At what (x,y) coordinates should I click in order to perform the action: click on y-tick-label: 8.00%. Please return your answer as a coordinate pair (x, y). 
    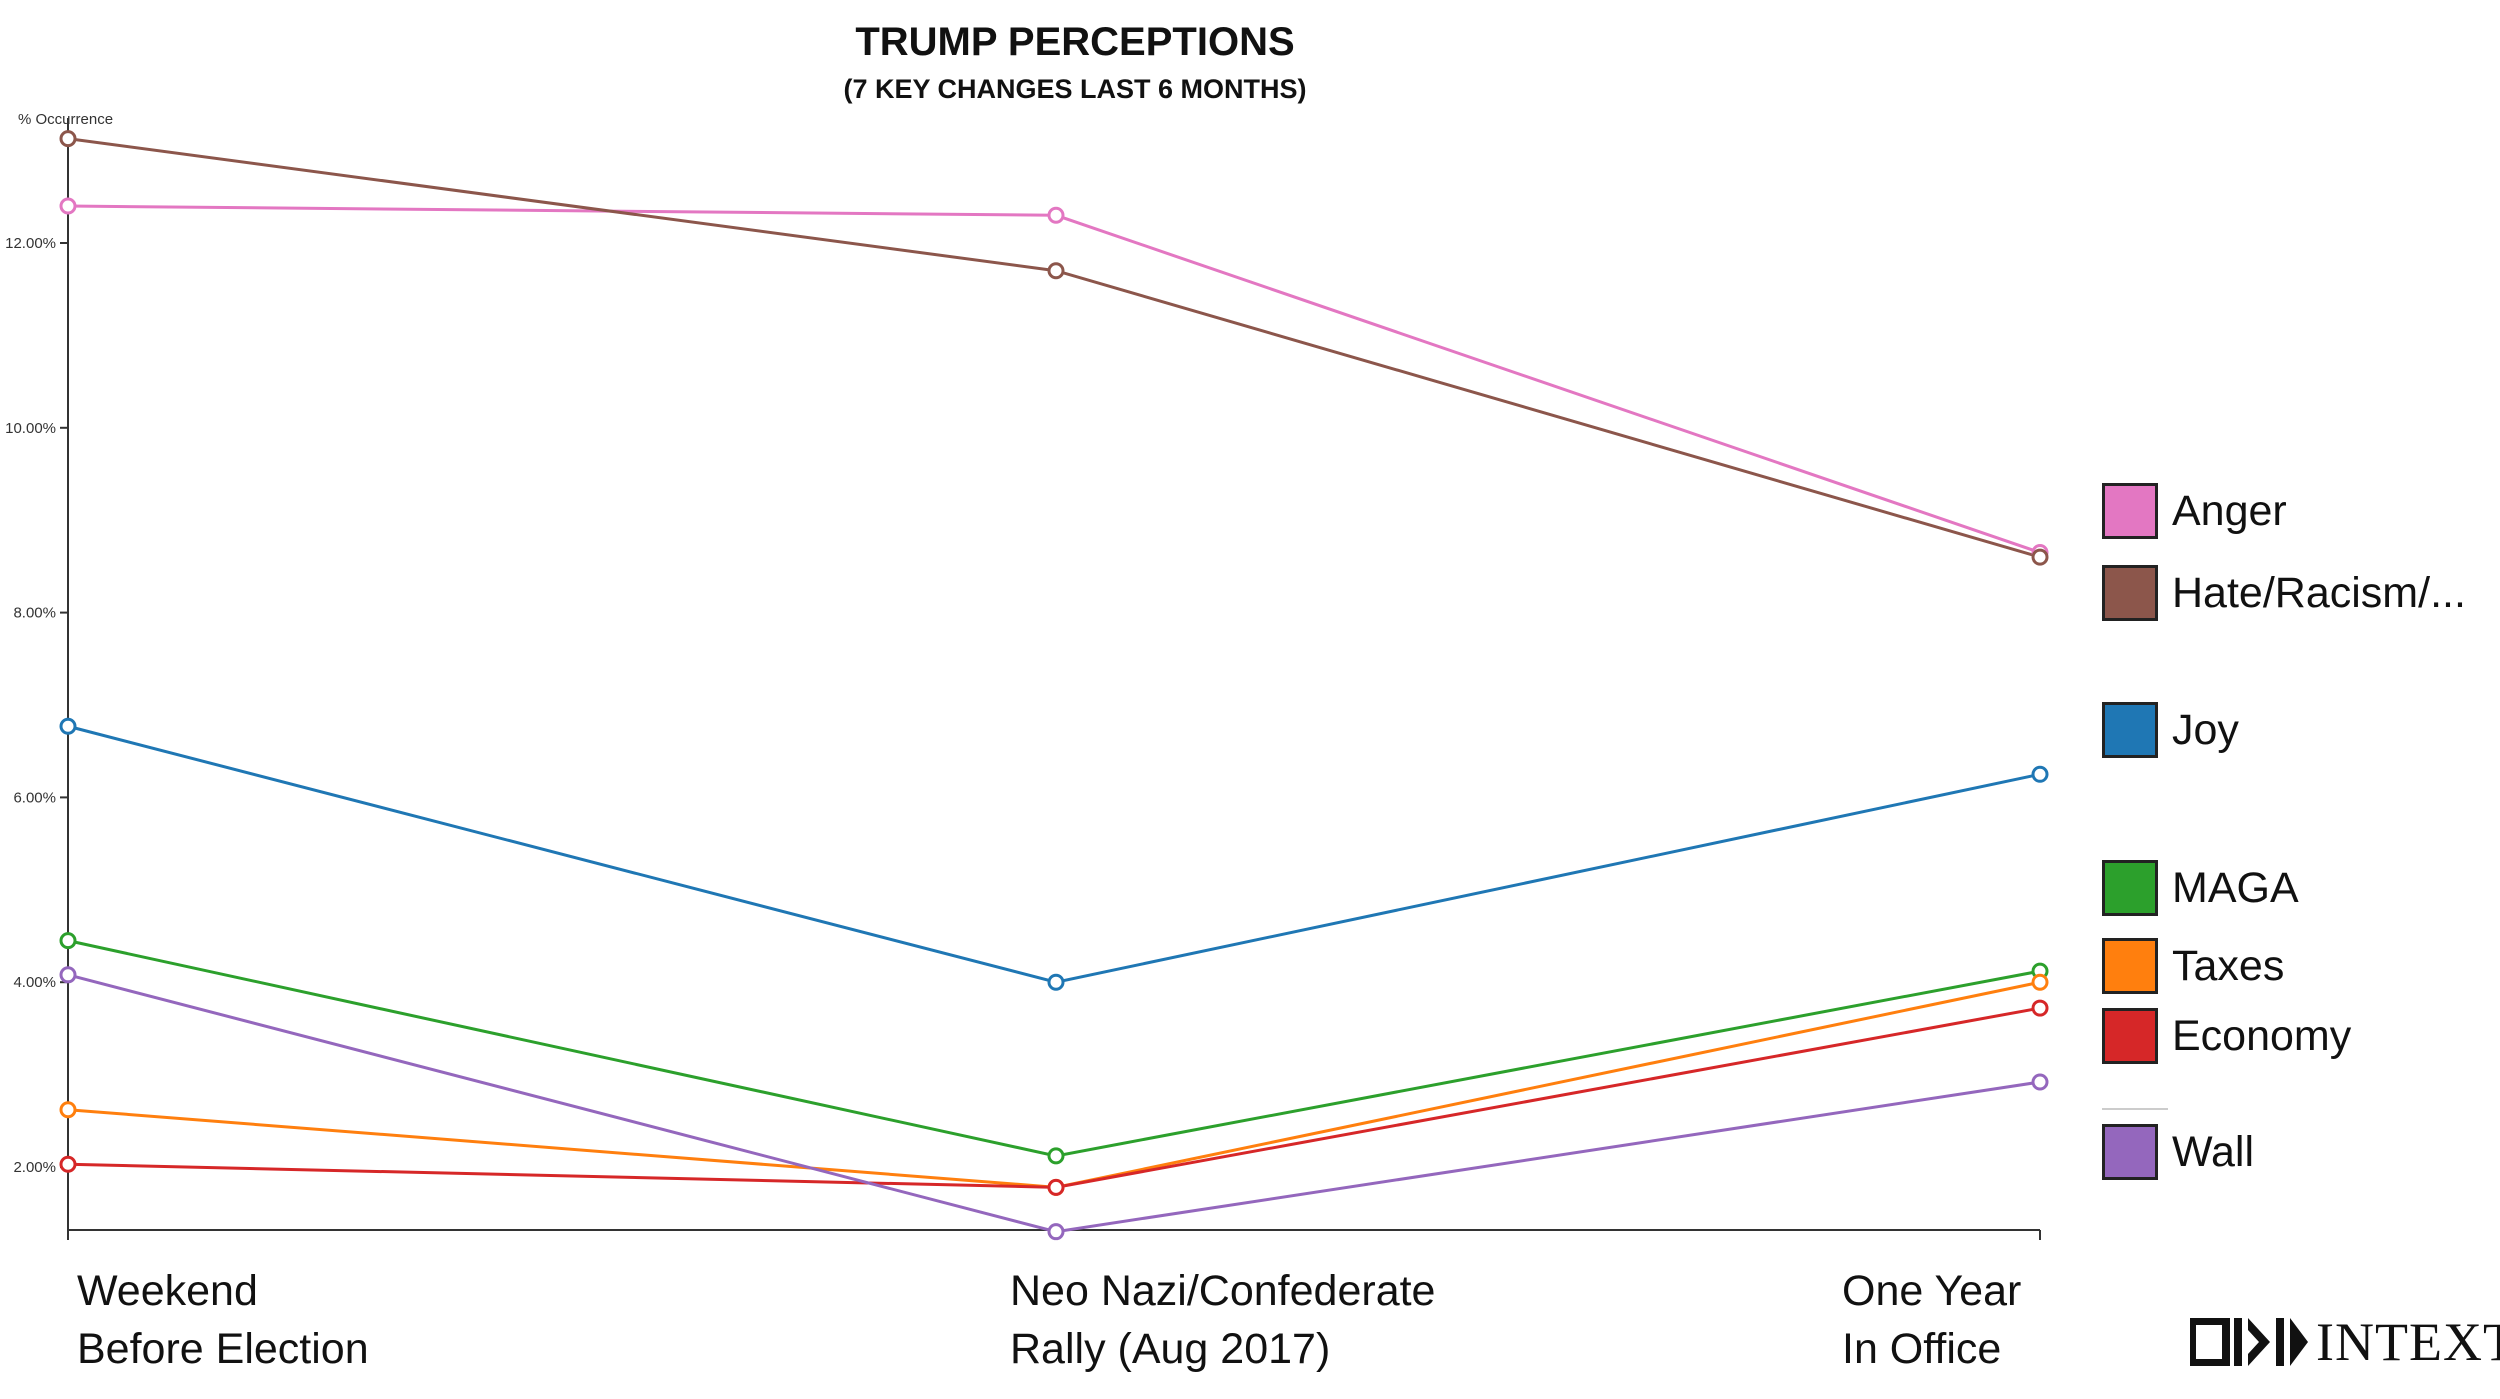
    Looking at the image, I should click on (34, 613).